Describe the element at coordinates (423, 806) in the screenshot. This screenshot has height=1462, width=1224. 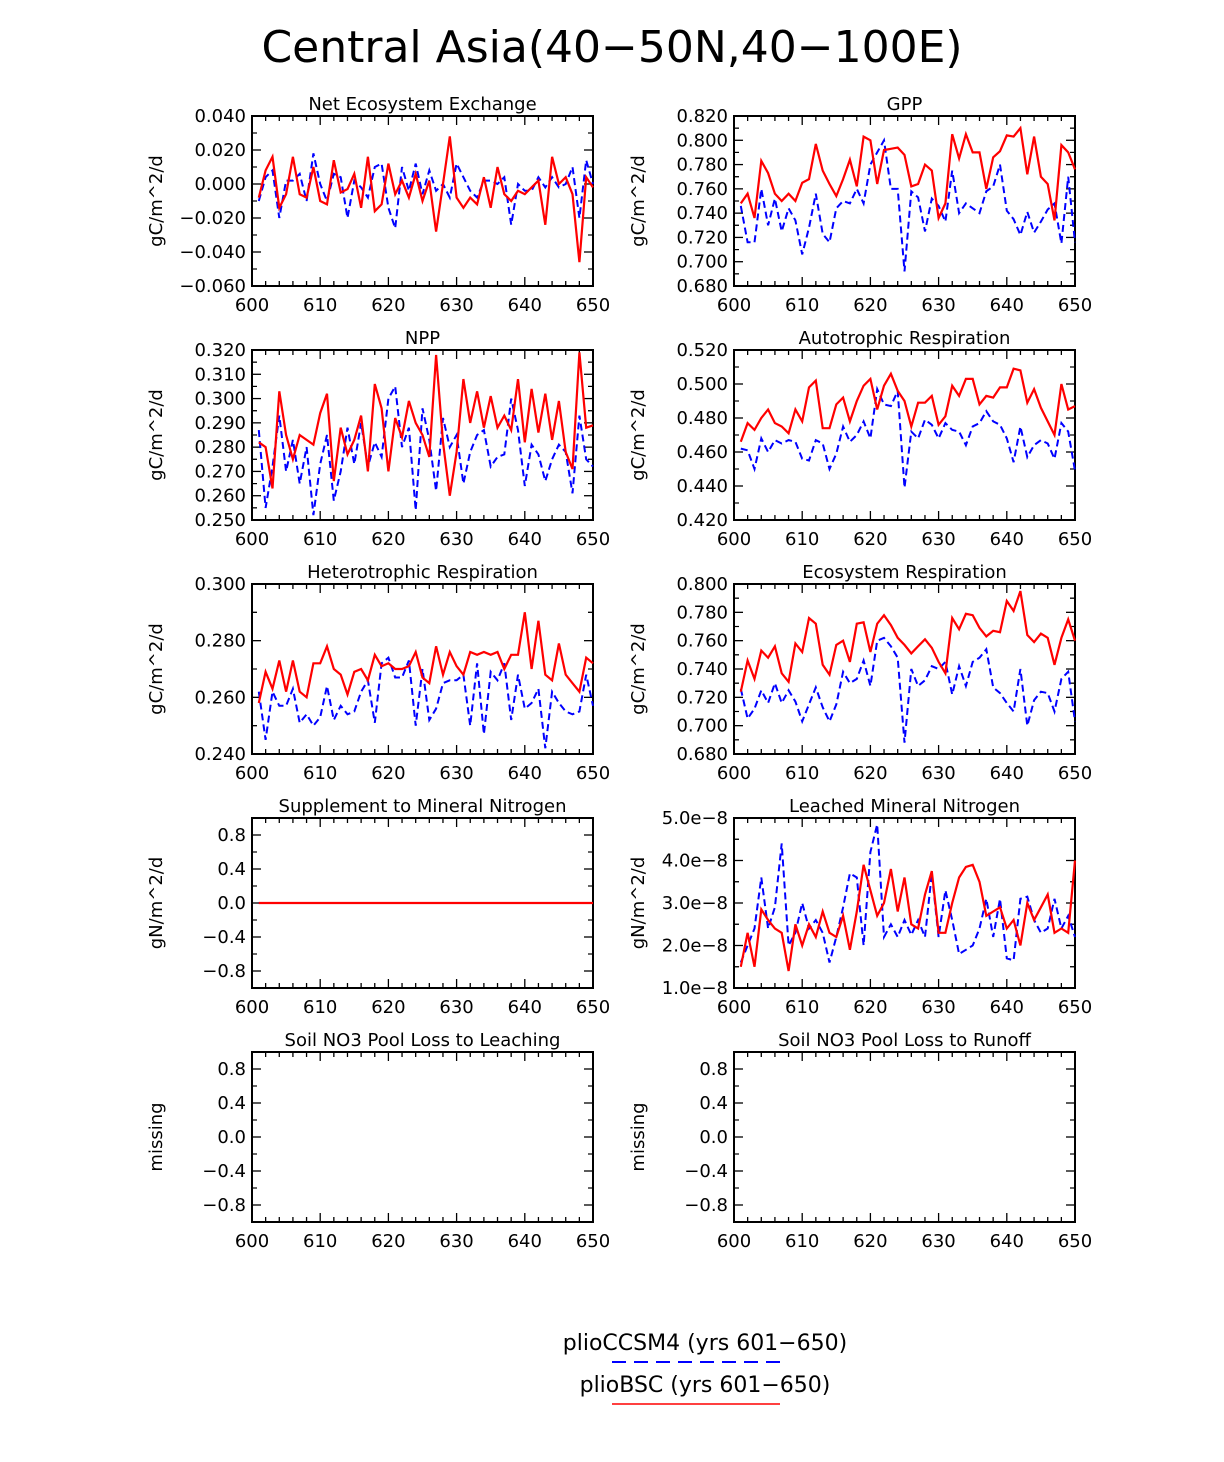
I see `panel-title: Supplement to Mineral Nitrogen` at that location.